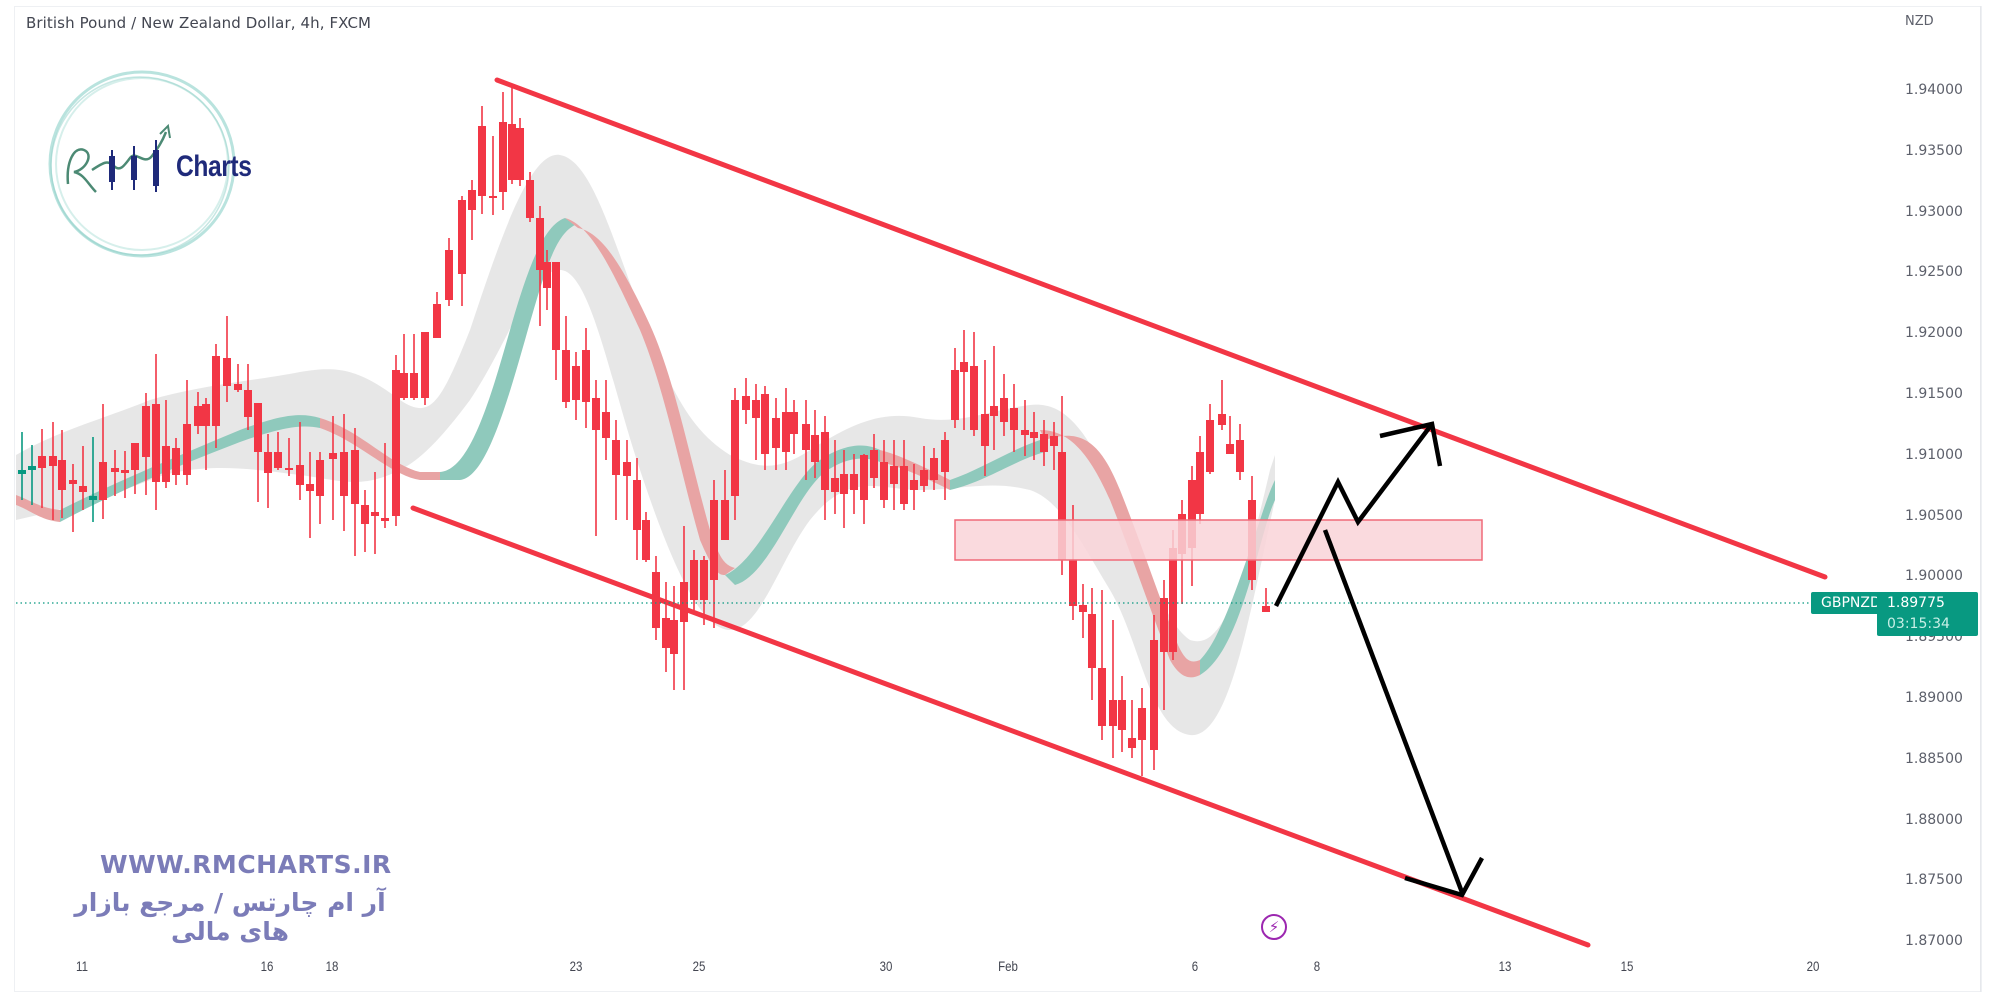 Image resolution: width=2000 pixels, height=1000 pixels. Describe the element at coordinates (1927, 603) in the screenshot. I see `last-price-tag: 1.89775` at that location.